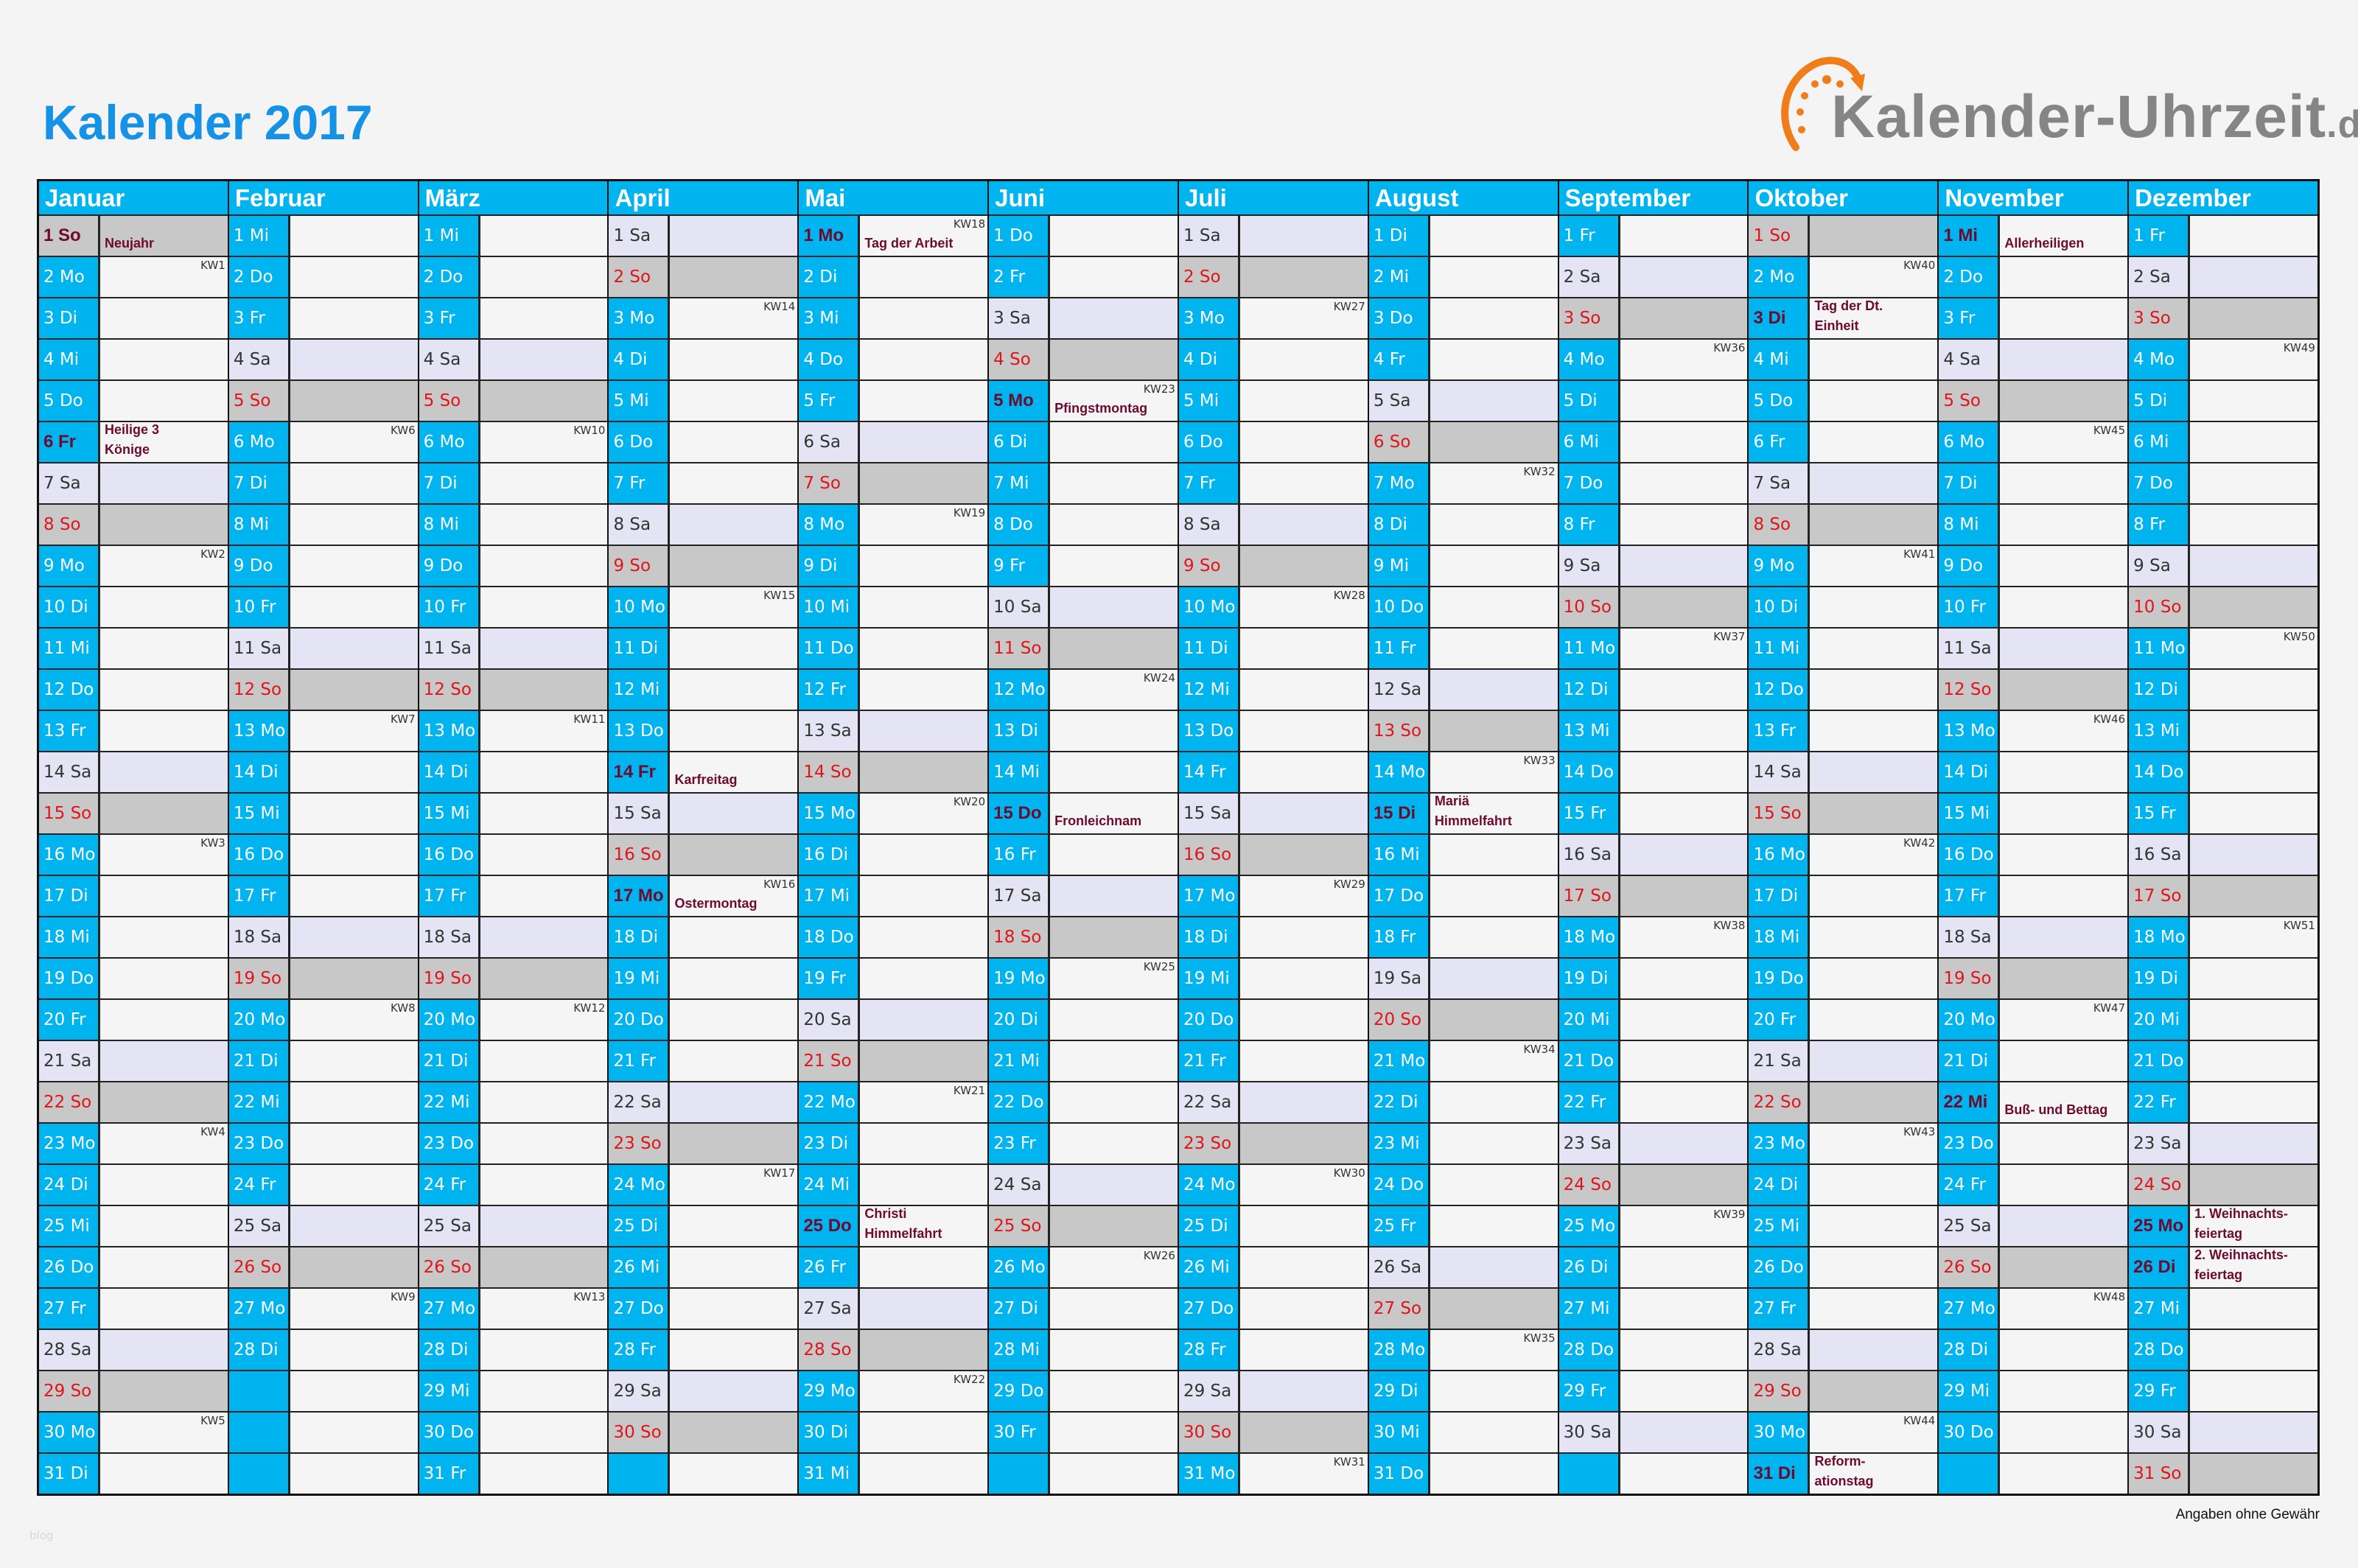 The width and height of the screenshot is (2358, 1568). I want to click on day-row: 30 Sa, so click(2223, 1432).